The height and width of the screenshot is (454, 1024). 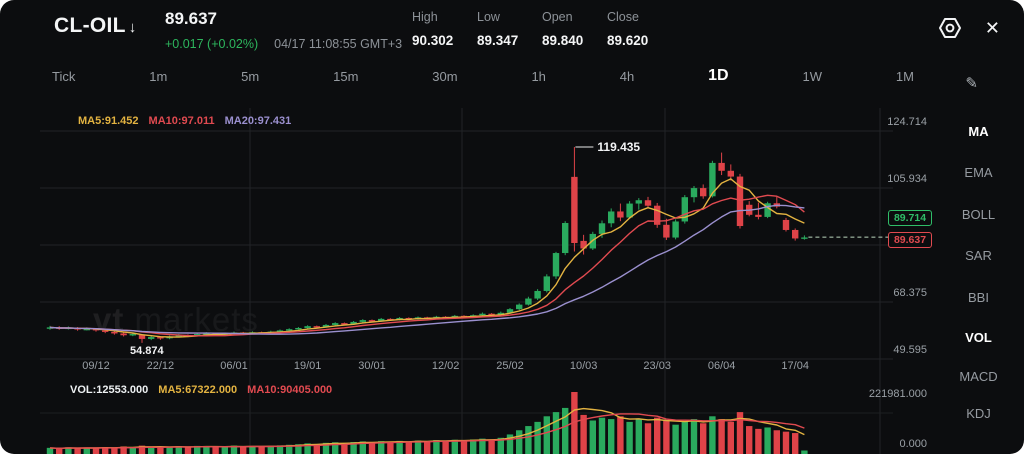 I want to click on indicator-vol: VOL, so click(x=978, y=337).